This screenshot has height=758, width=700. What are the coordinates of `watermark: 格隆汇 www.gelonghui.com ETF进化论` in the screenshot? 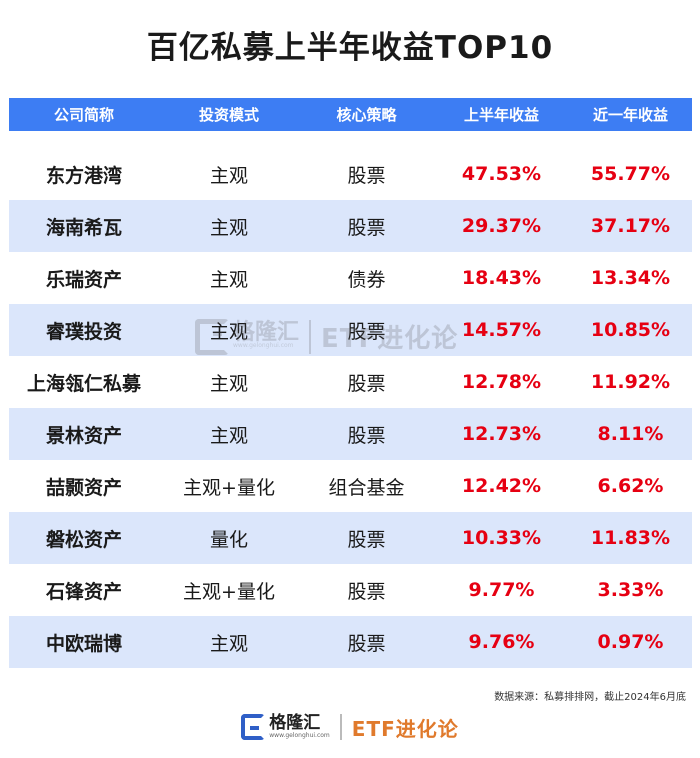 It's located at (326, 336).